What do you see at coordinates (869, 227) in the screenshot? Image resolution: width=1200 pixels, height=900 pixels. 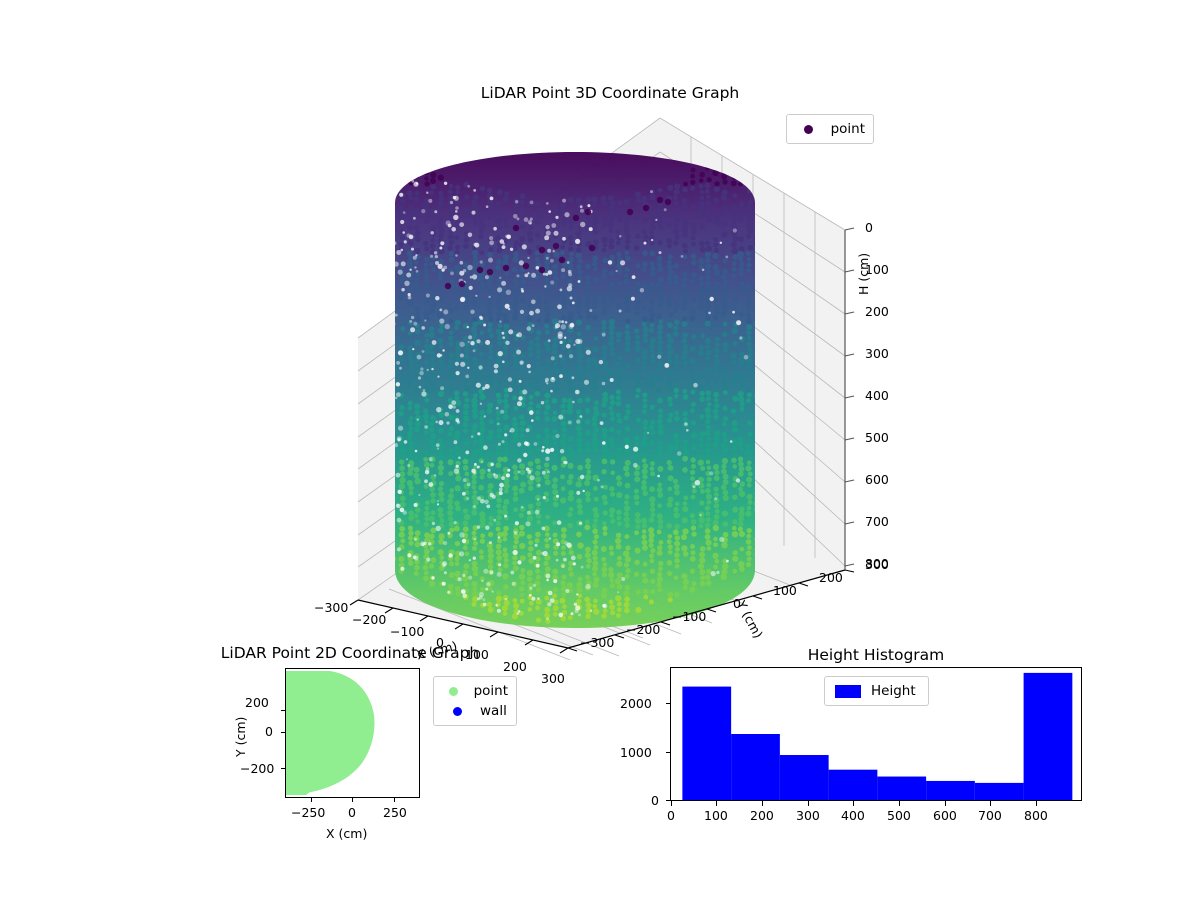 I see `scatter3d-ztick-0: 0` at bounding box center [869, 227].